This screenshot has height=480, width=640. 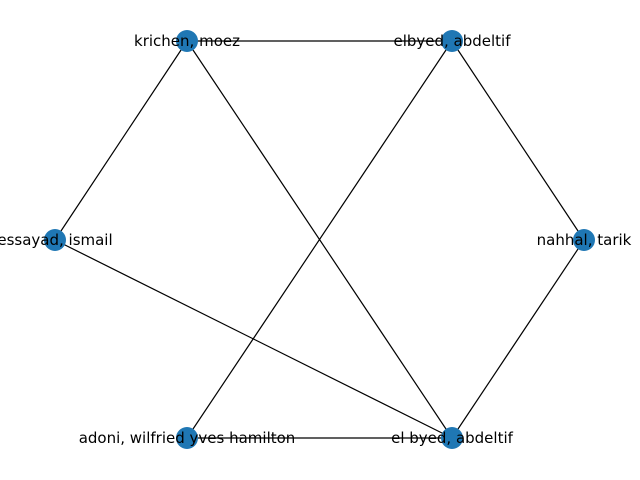 I want to click on node-label-adoni: adoni, wilfried yves hamilton, so click(x=187, y=438).